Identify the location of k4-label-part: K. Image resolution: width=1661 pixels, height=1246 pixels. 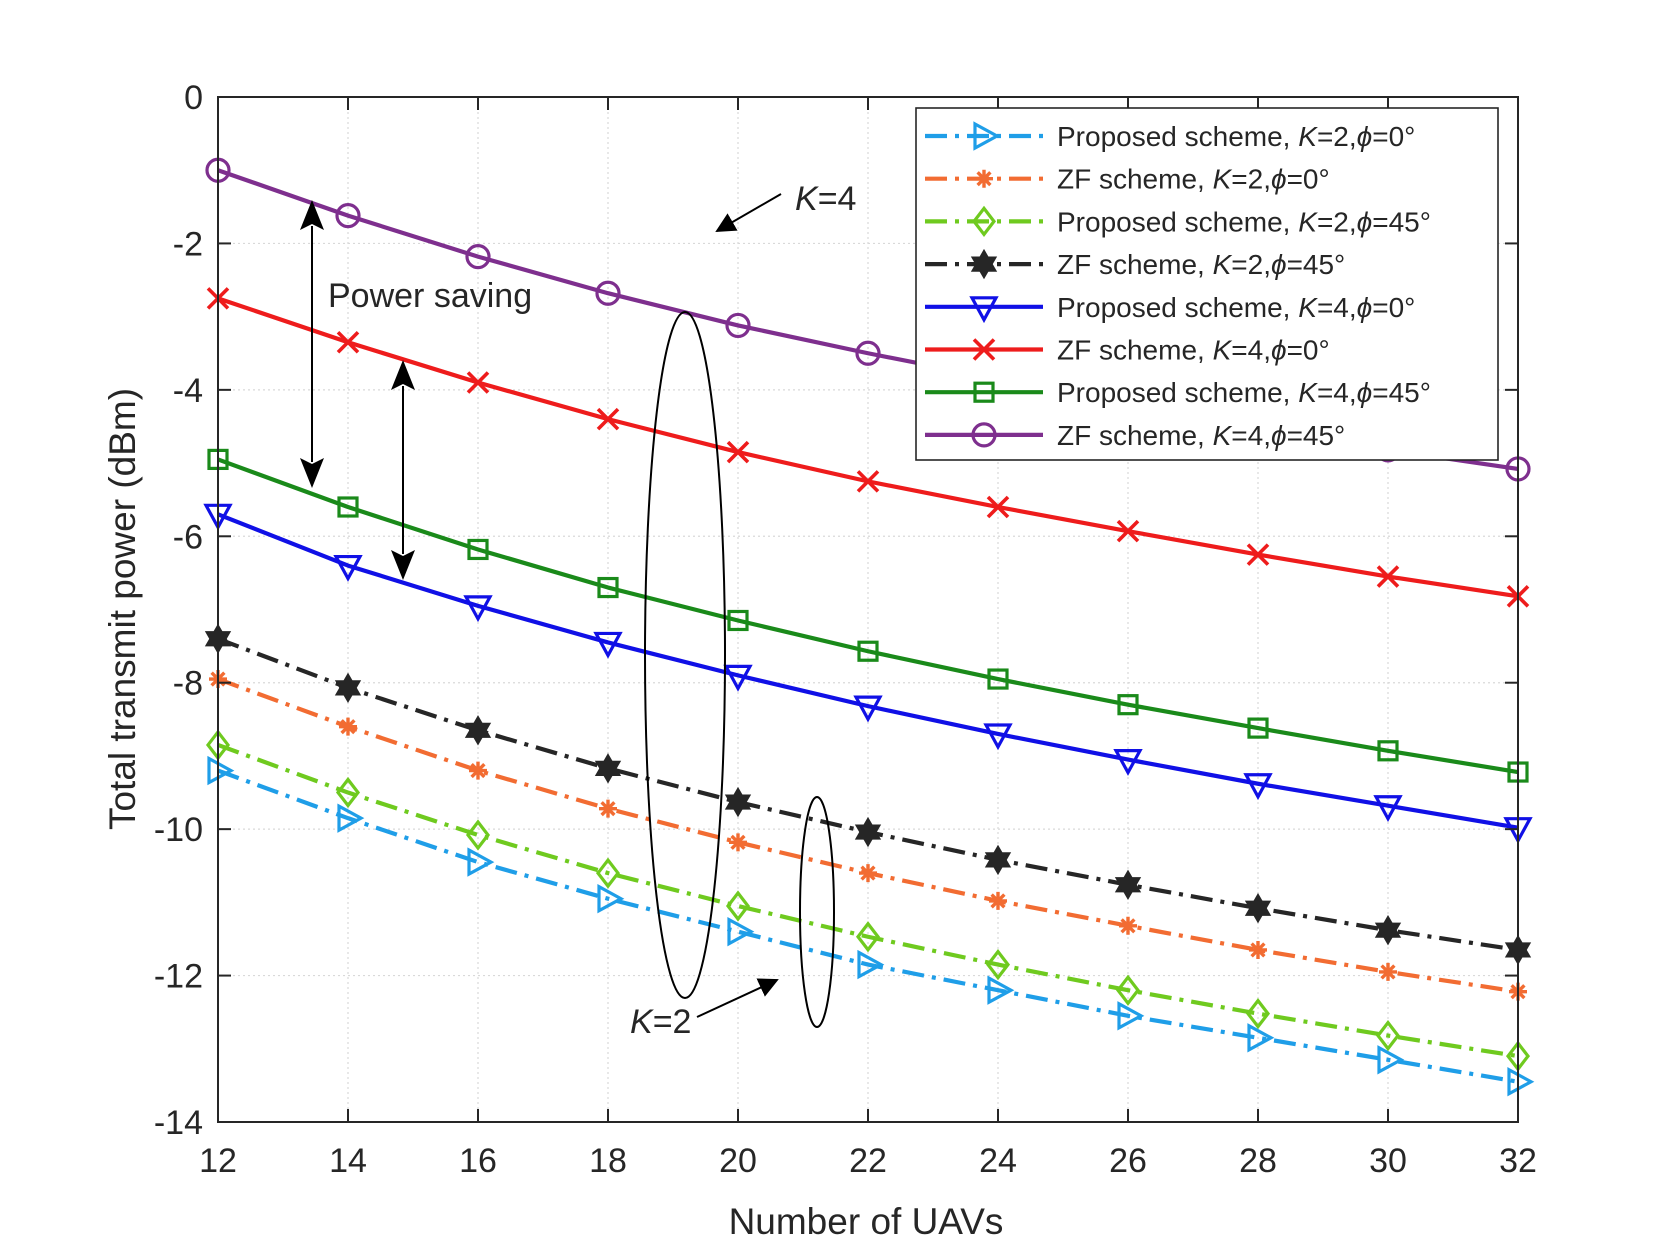
(807, 199).